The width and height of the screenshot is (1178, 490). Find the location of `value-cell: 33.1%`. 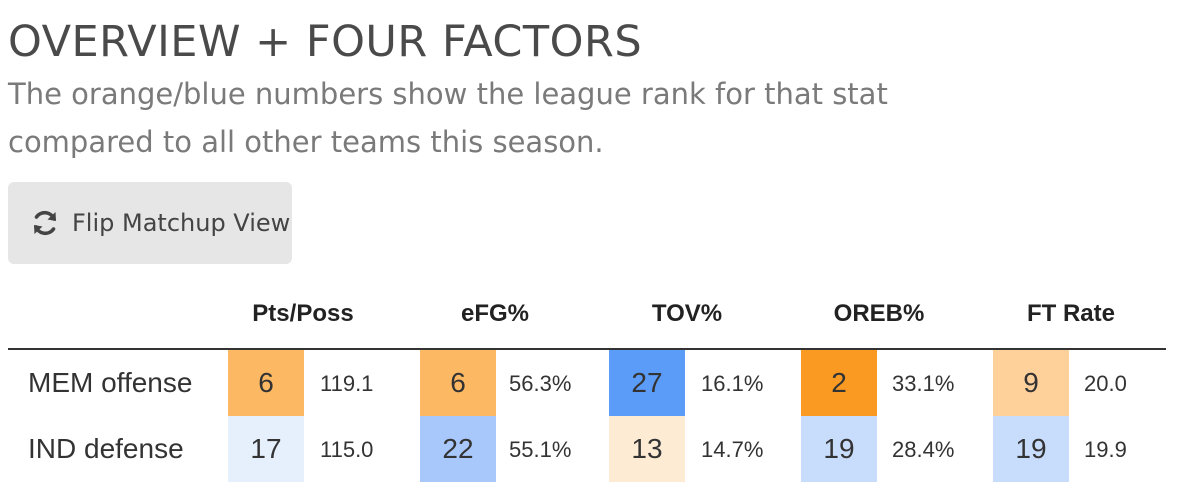

value-cell: 33.1% is located at coordinates (923, 383).